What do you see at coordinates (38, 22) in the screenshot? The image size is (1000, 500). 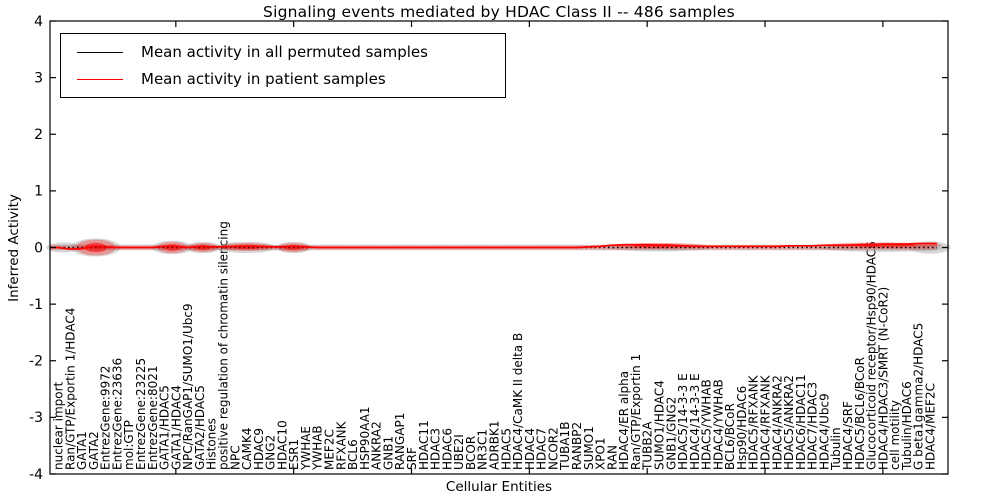 I see `y-tick-label: 4` at bounding box center [38, 22].